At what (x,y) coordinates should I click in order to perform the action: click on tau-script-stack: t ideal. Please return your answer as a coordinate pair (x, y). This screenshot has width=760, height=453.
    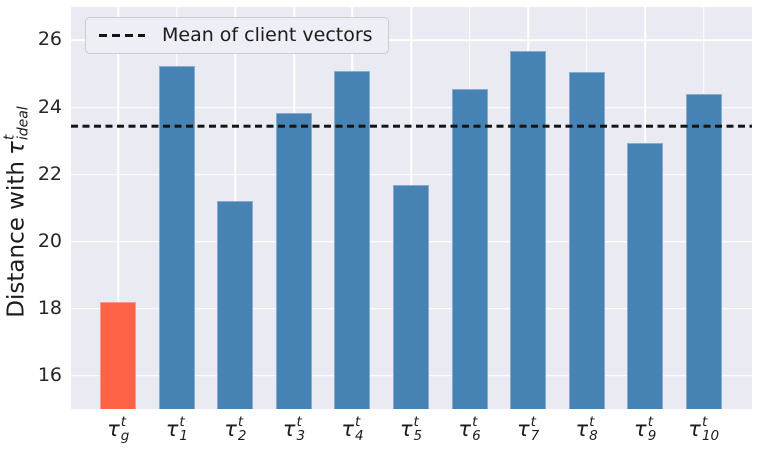
    Looking at the image, I should click on (16, 123).